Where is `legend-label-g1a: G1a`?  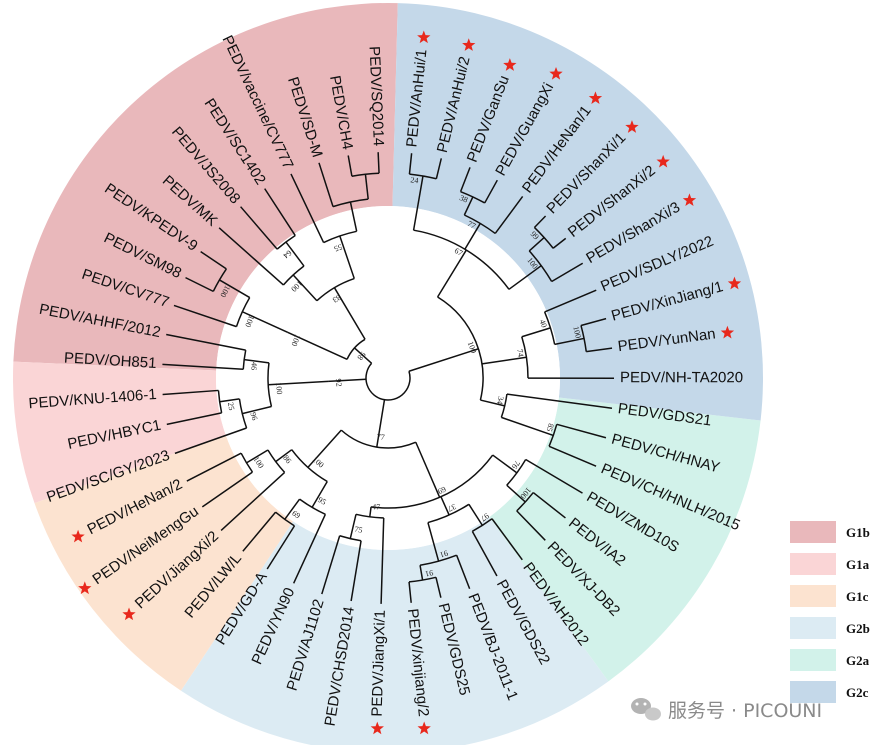
legend-label-g1a: G1a is located at coordinates (858, 564).